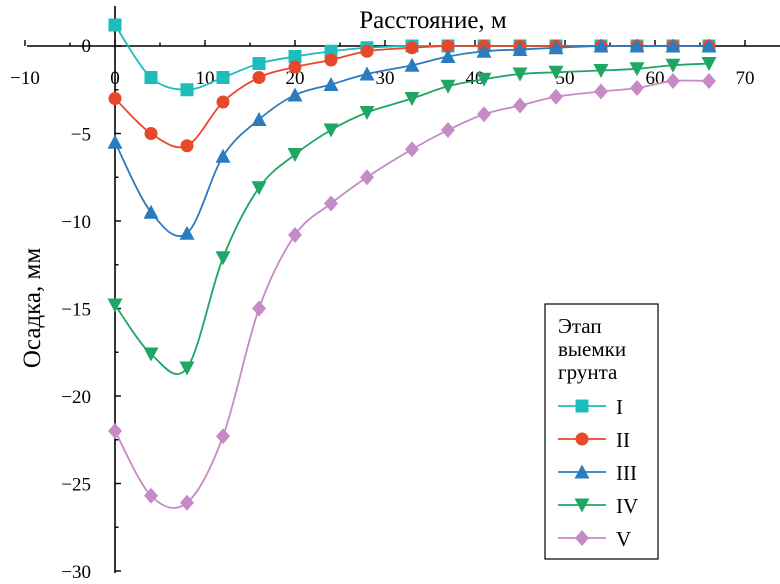  Describe the element at coordinates (594, 539) in the screenshot. I see `legend-item-V: V` at that location.